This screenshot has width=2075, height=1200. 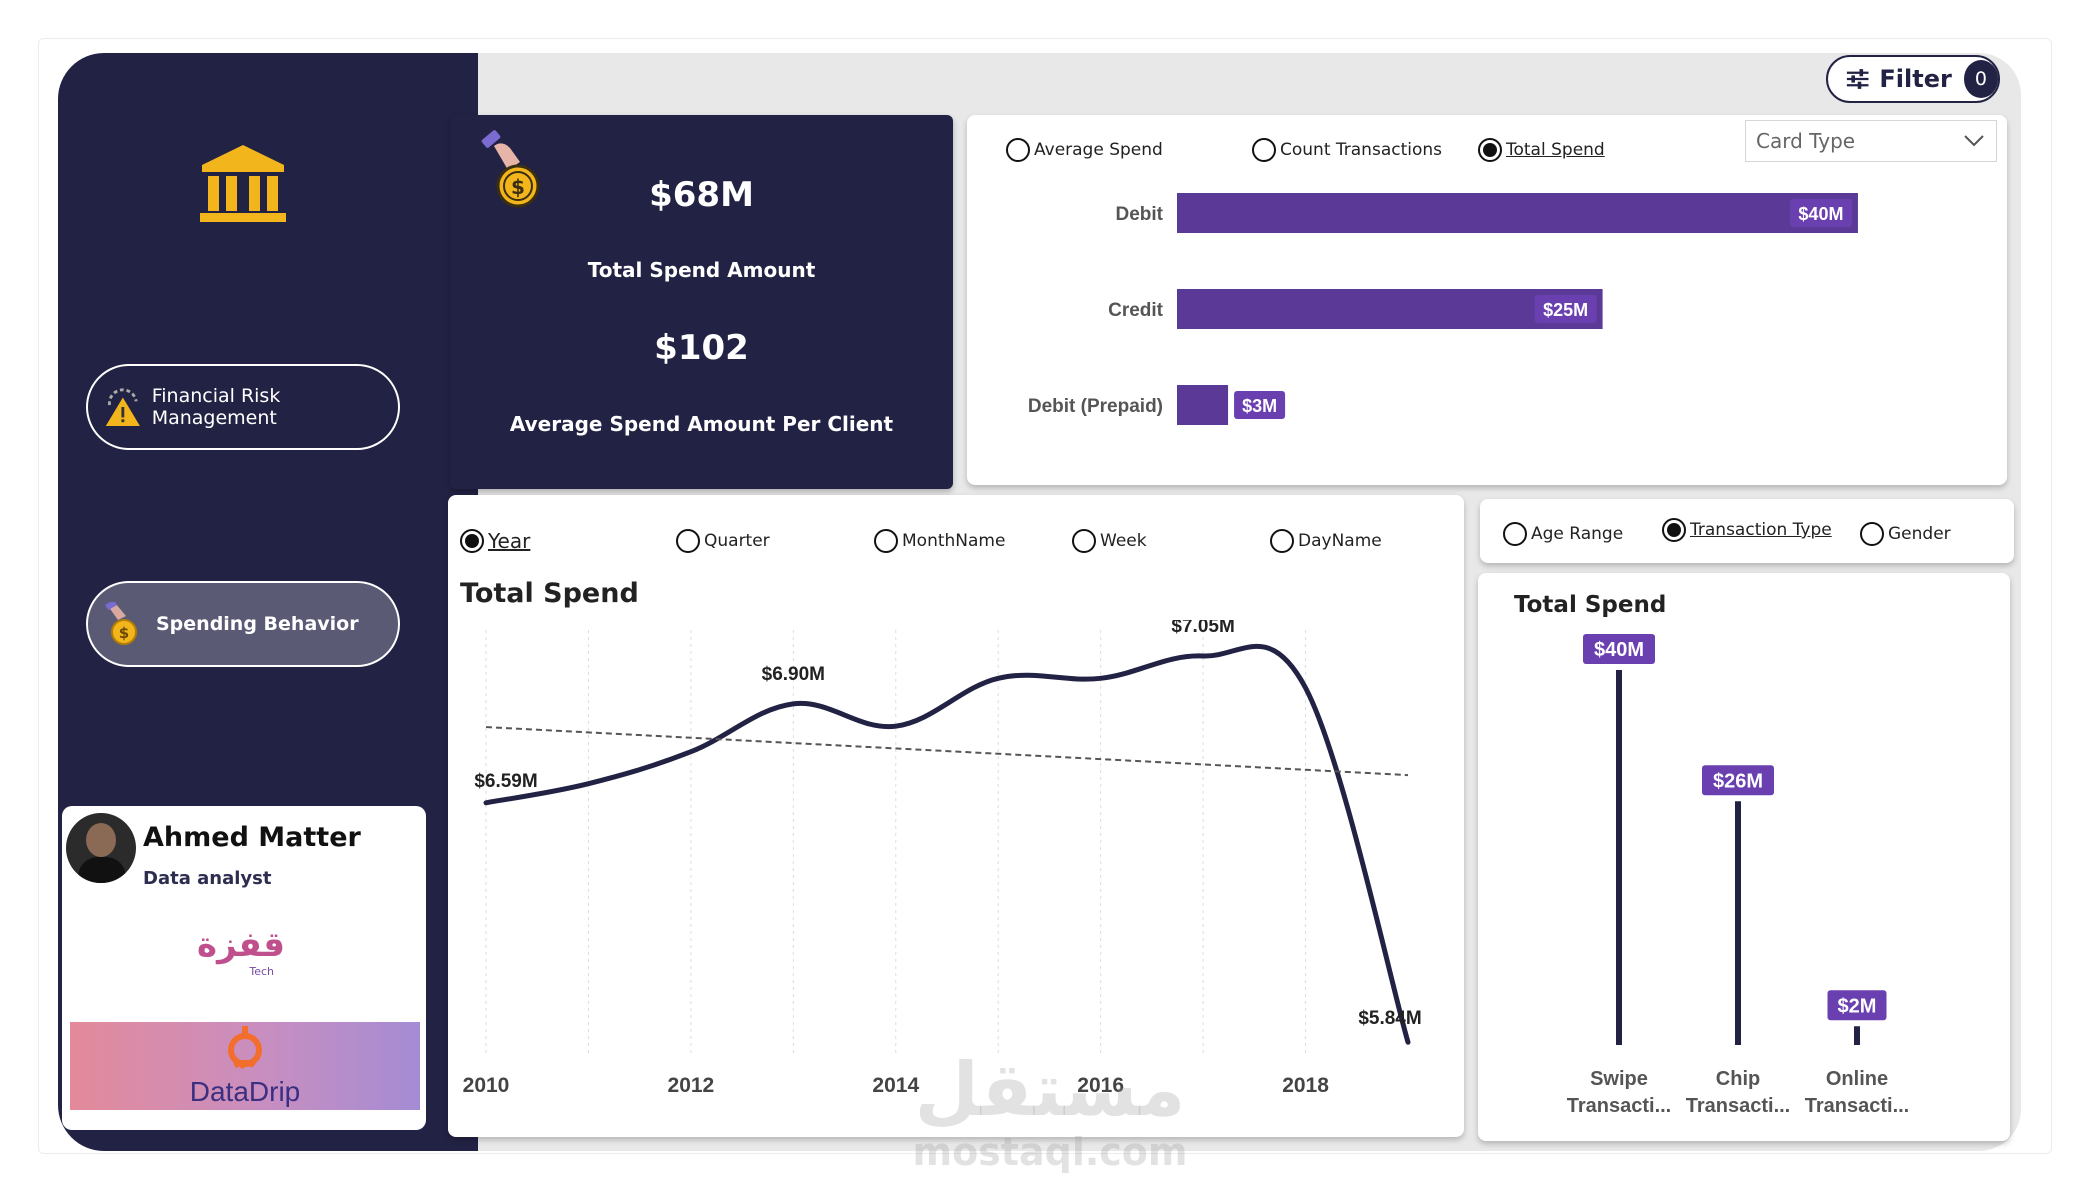 What do you see at coordinates (252, 837) in the screenshot?
I see `profile-name: Ahmed Matter` at bounding box center [252, 837].